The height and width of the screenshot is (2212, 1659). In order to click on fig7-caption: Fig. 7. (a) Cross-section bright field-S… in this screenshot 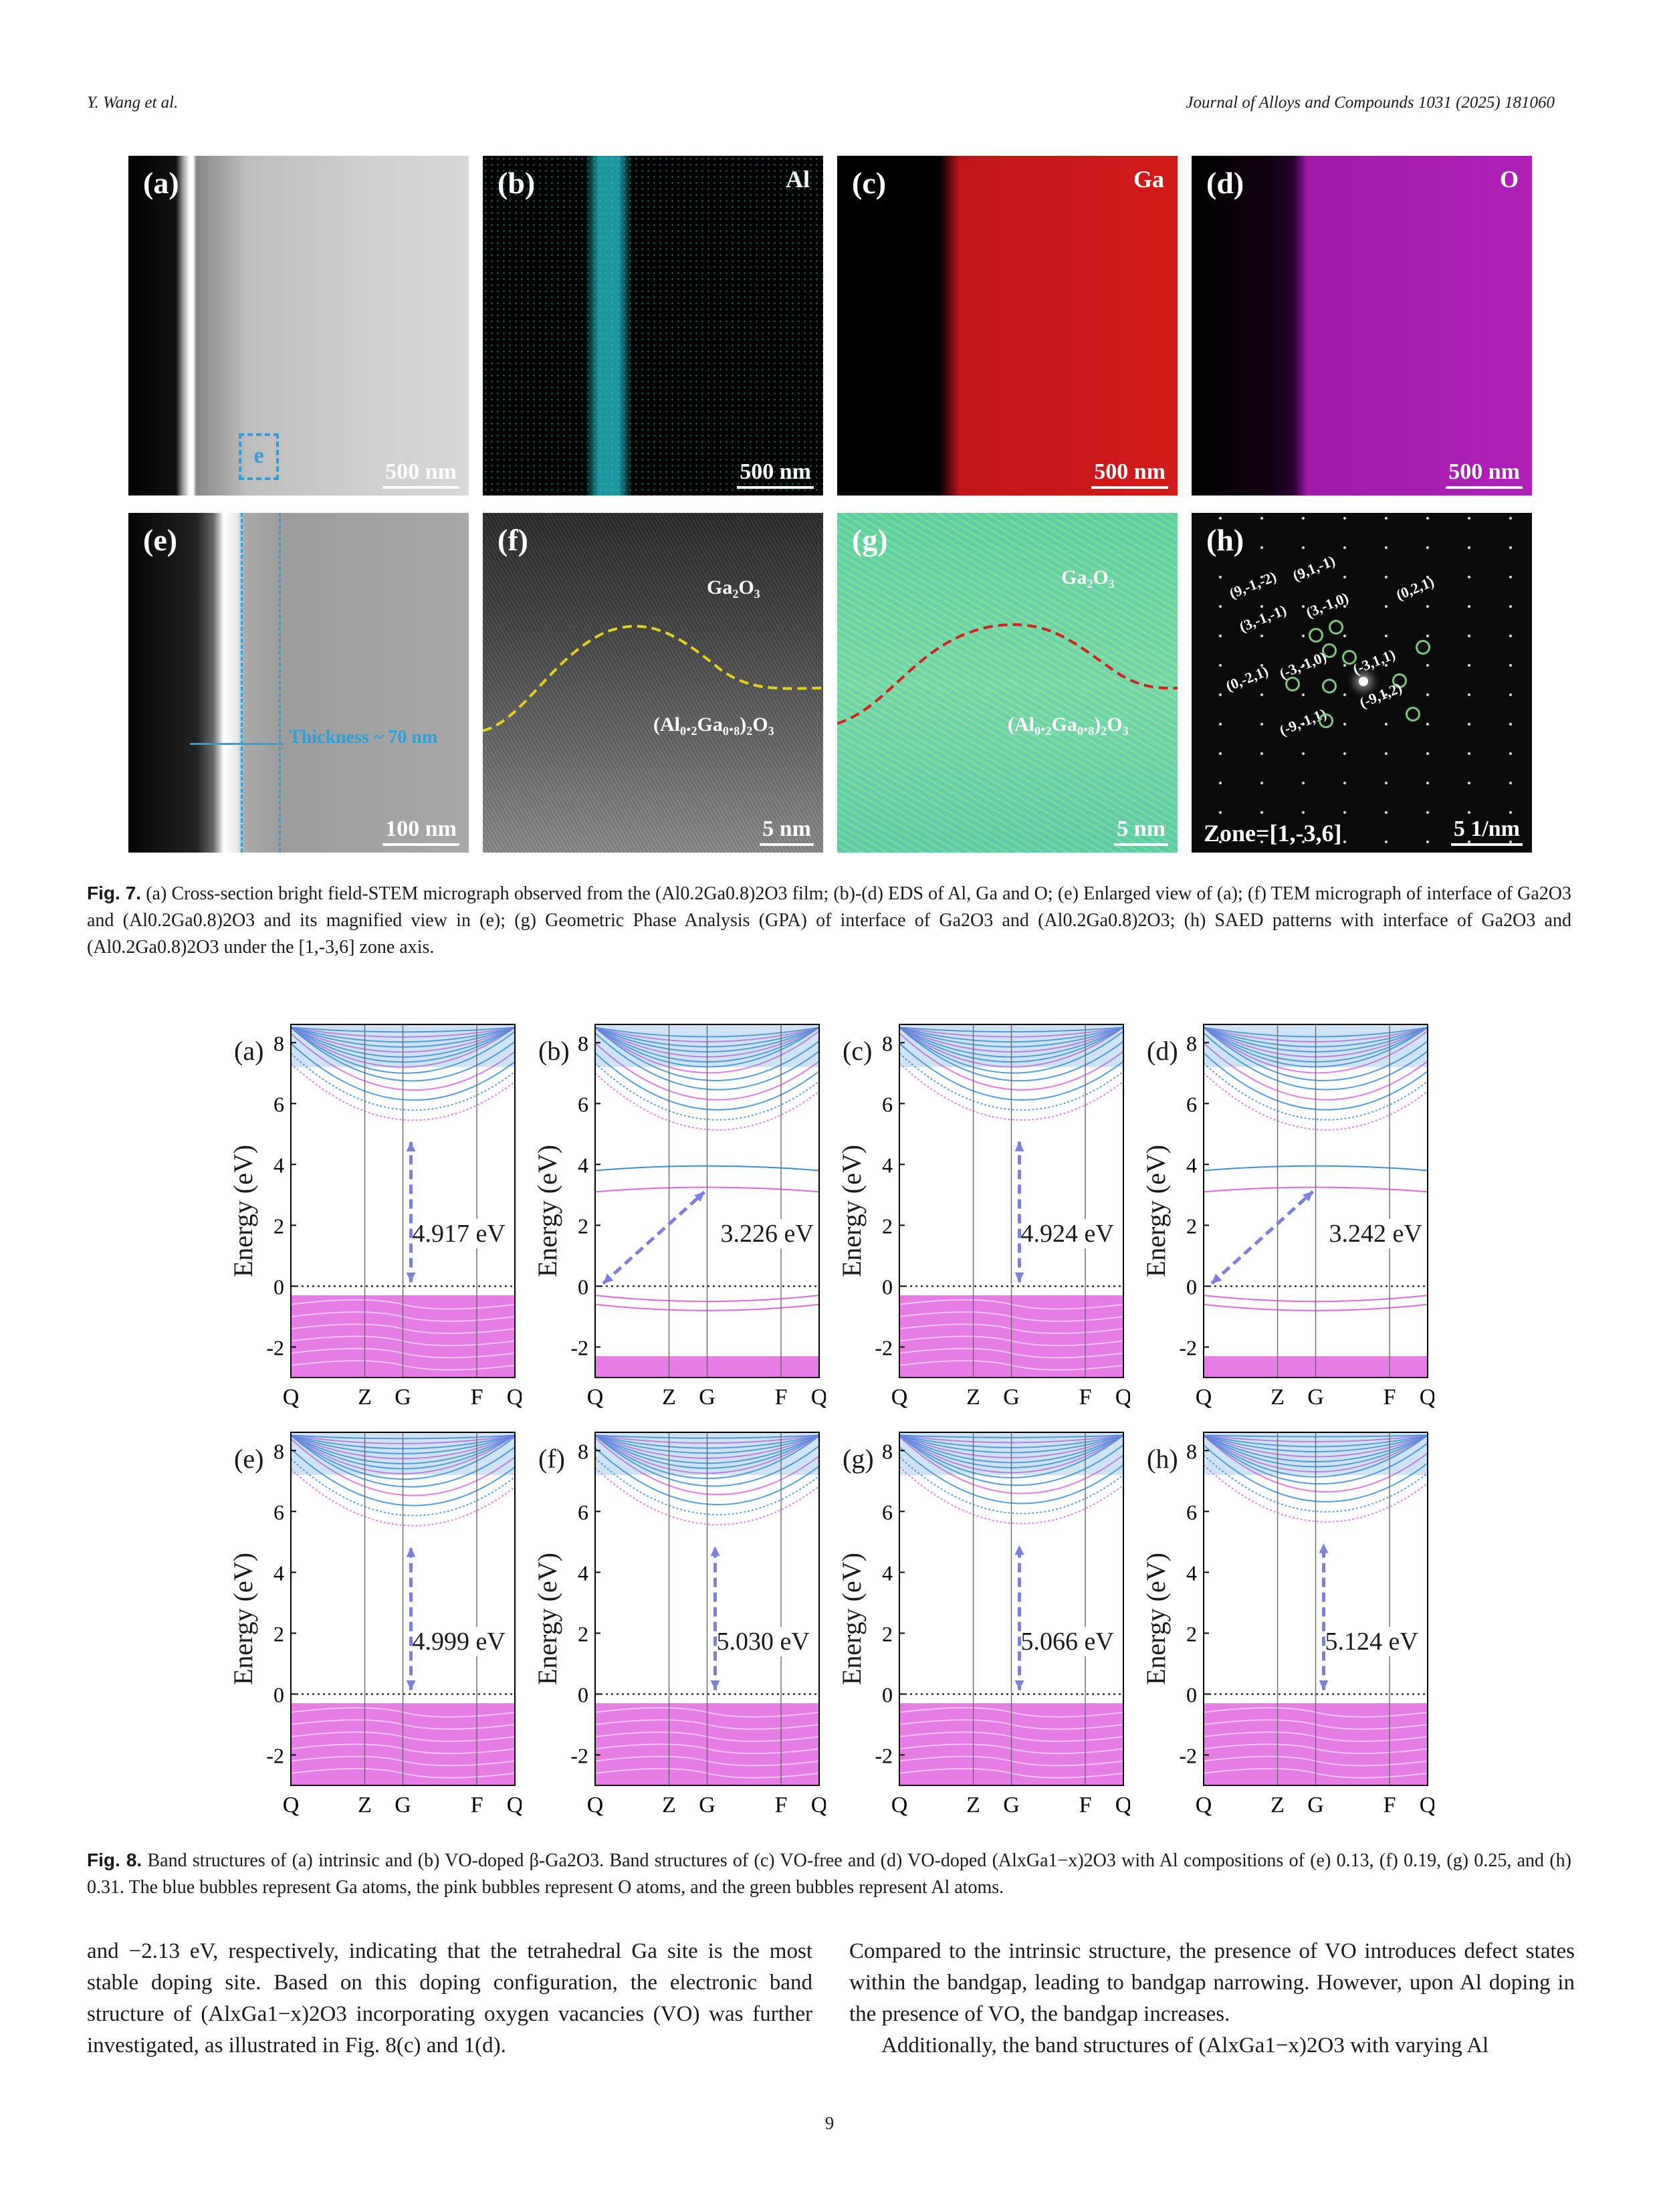, I will do `click(829, 920)`.